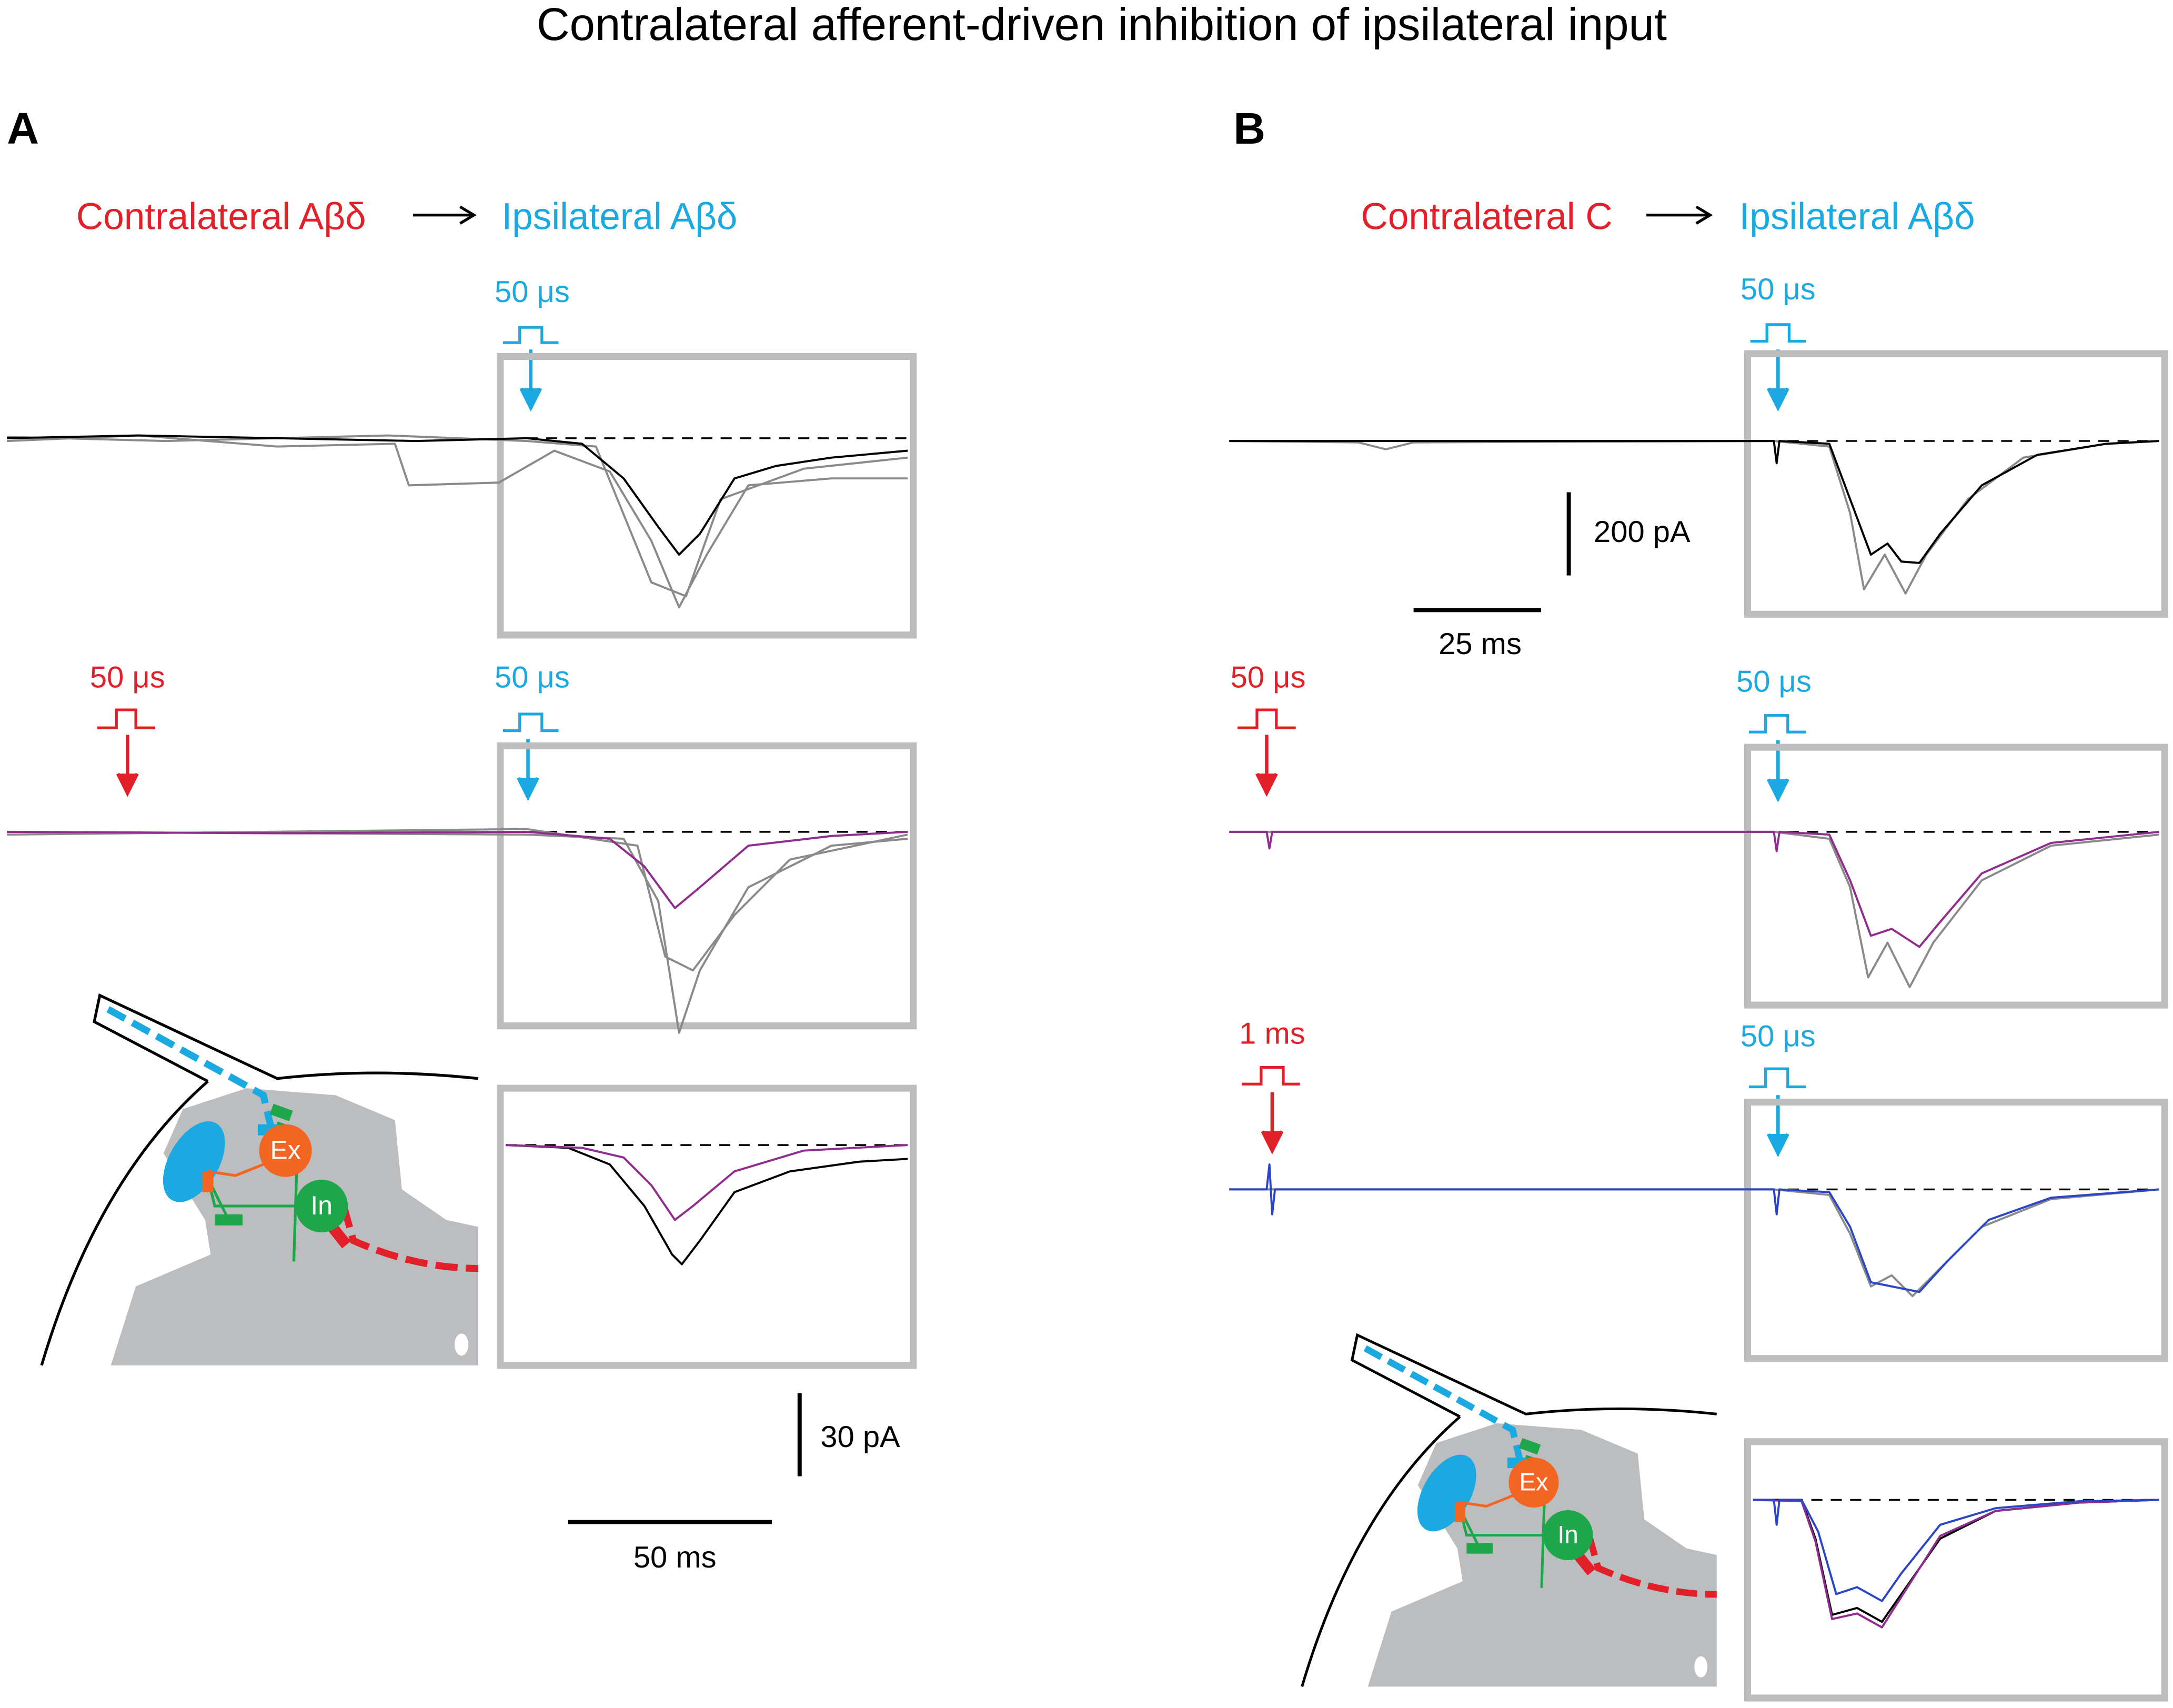  What do you see at coordinates (221, 216) in the screenshot?
I see `condition-from: Contralateral Aβδ` at bounding box center [221, 216].